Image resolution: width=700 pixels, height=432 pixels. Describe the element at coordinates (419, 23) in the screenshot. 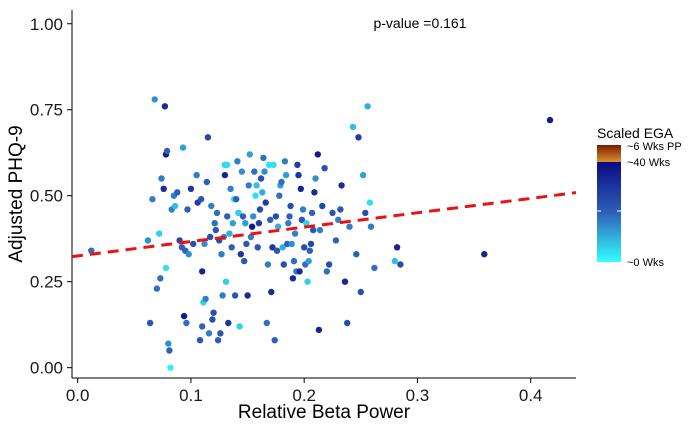

I see `p-value-annotation: p-value =0.161` at that location.